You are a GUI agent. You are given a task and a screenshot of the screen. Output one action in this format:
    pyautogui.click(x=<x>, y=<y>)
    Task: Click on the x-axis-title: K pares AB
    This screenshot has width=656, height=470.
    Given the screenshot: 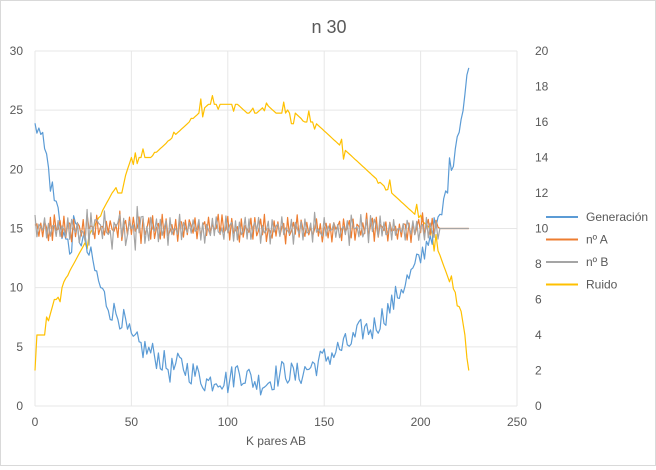 What is the action you would take?
    pyautogui.click(x=276, y=441)
    